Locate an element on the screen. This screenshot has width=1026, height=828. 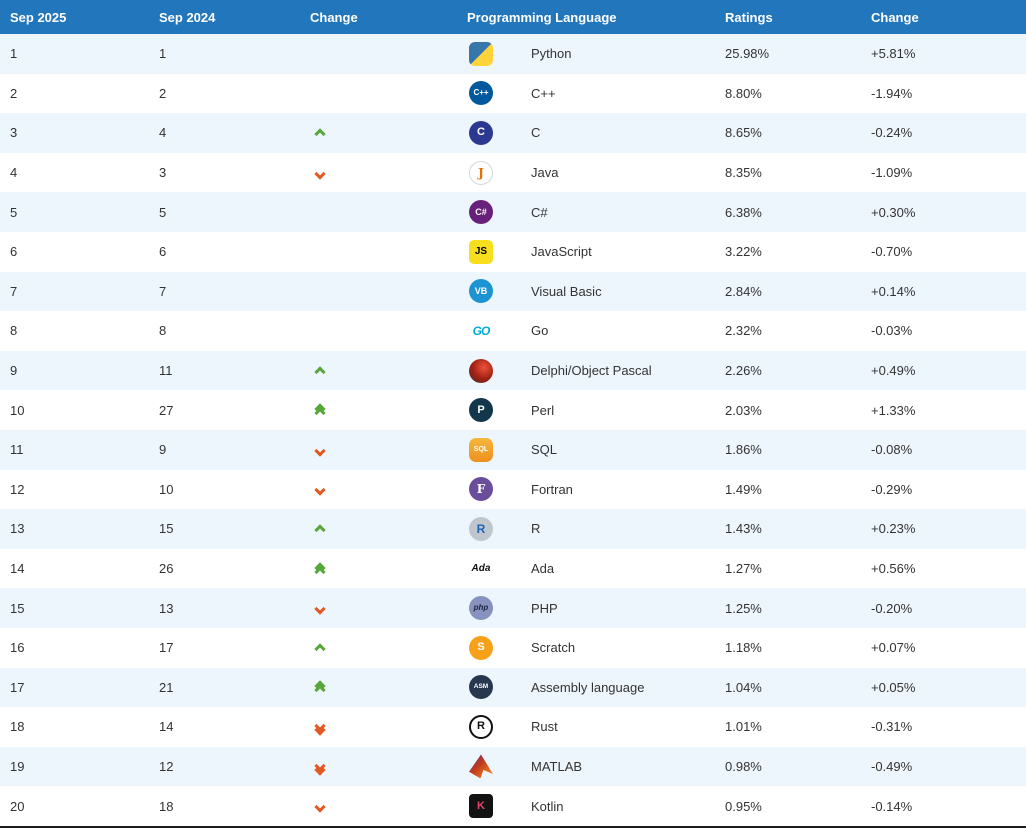
ratings-cell: 1.43% is located at coordinates (743, 529).